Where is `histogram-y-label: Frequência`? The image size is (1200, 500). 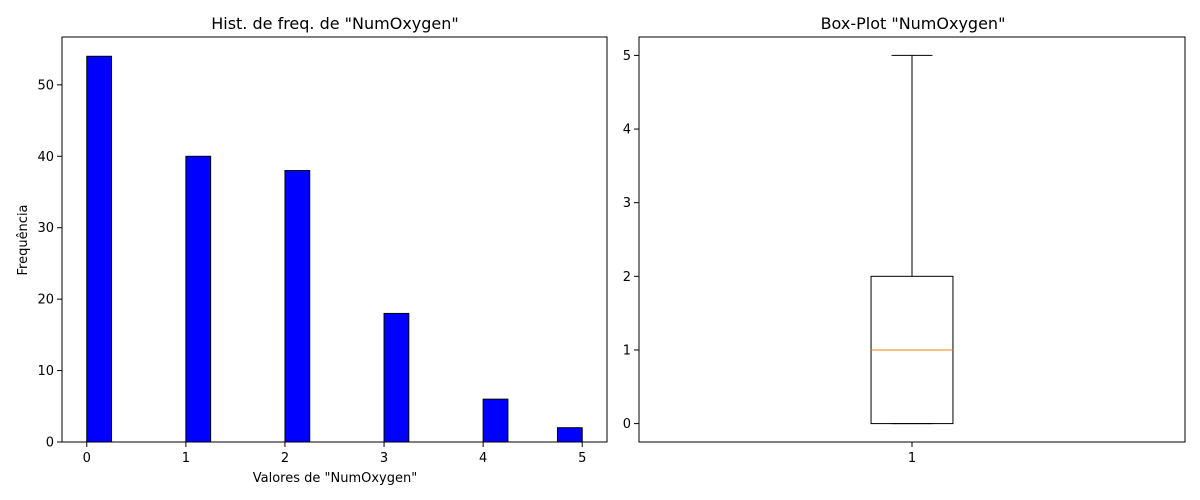 histogram-y-label: Frequência is located at coordinates (23, 239).